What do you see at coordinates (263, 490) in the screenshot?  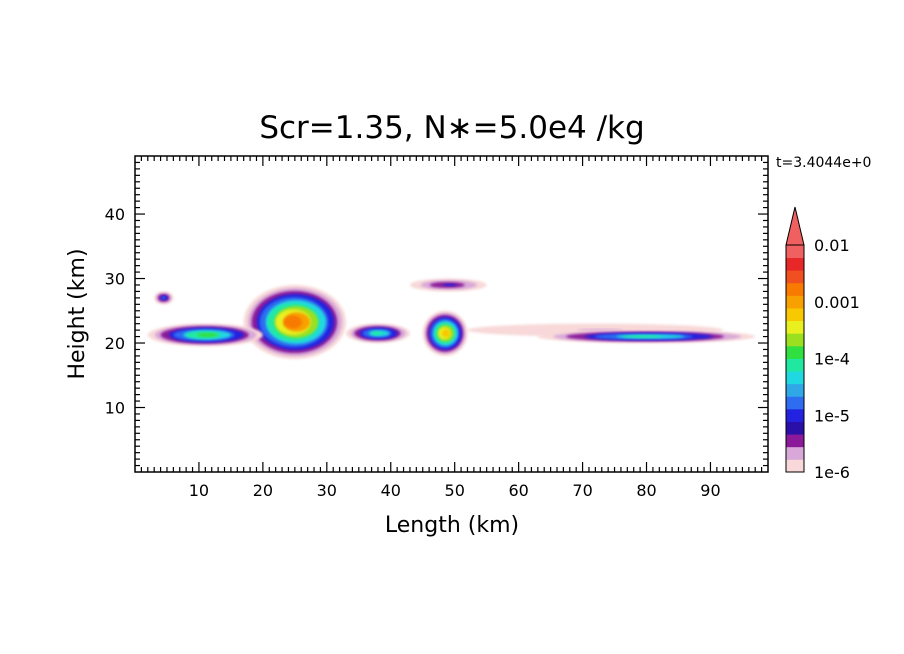 I see `x-tick-label: 20` at bounding box center [263, 490].